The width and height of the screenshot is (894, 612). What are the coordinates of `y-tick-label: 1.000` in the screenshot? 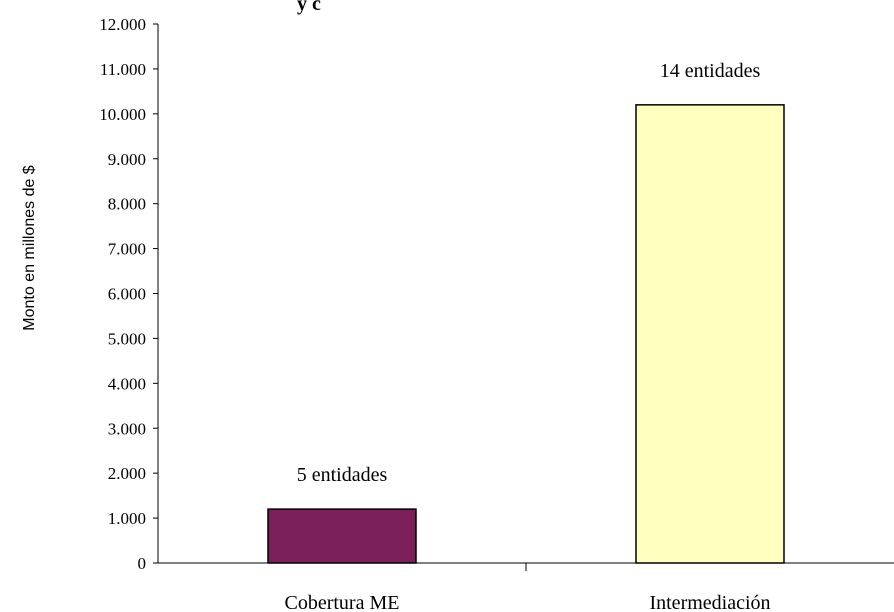 It's located at (127, 518).